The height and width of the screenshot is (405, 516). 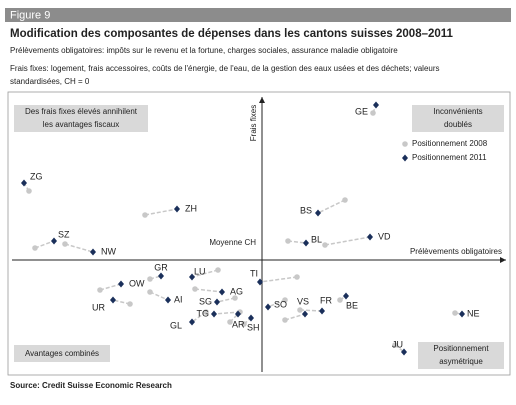 What do you see at coordinates (64, 234) in the screenshot?
I see `point-label: SZ` at bounding box center [64, 234].